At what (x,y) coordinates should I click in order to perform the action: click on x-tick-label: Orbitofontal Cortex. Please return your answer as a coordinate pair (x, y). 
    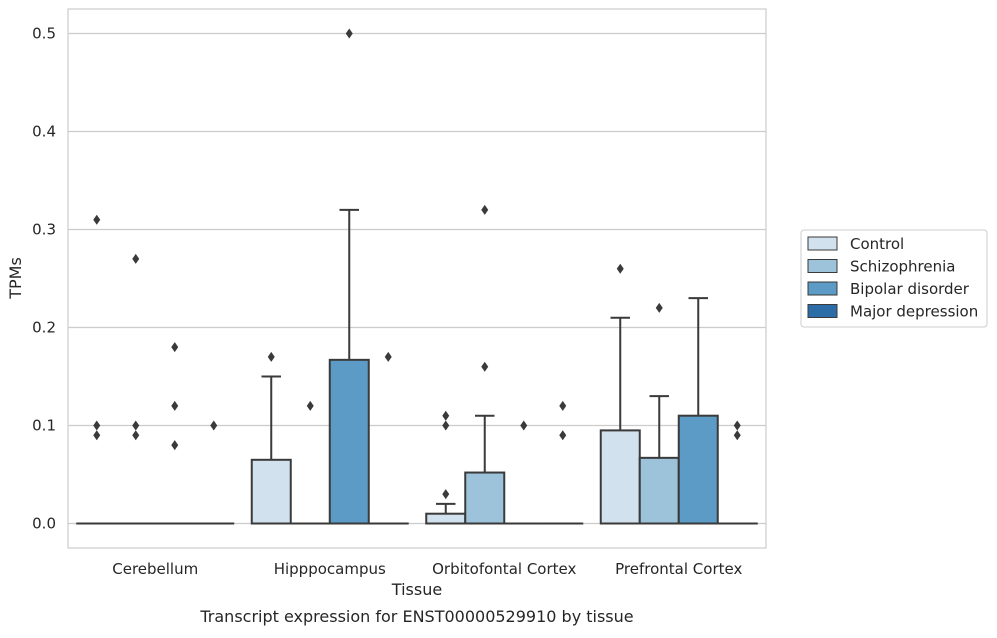
    Looking at the image, I should click on (504, 569).